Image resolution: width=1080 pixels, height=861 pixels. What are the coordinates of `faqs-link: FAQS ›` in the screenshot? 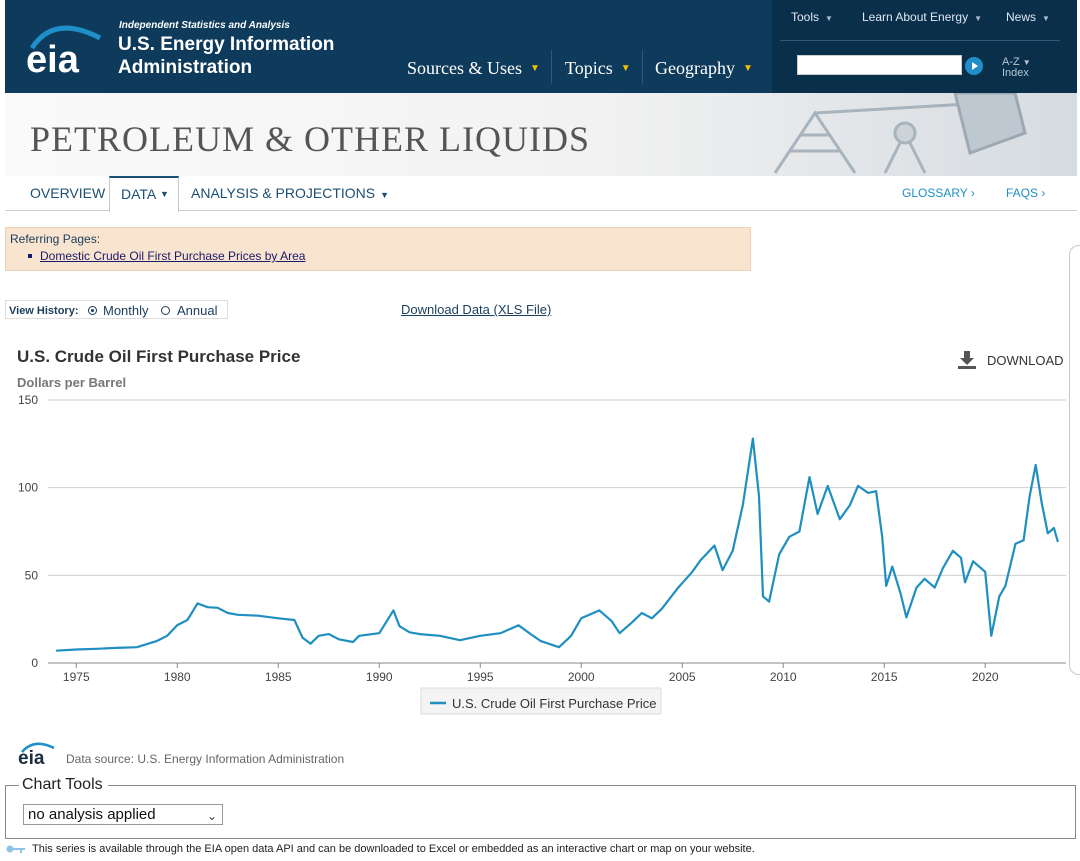 It's located at (1026, 193).